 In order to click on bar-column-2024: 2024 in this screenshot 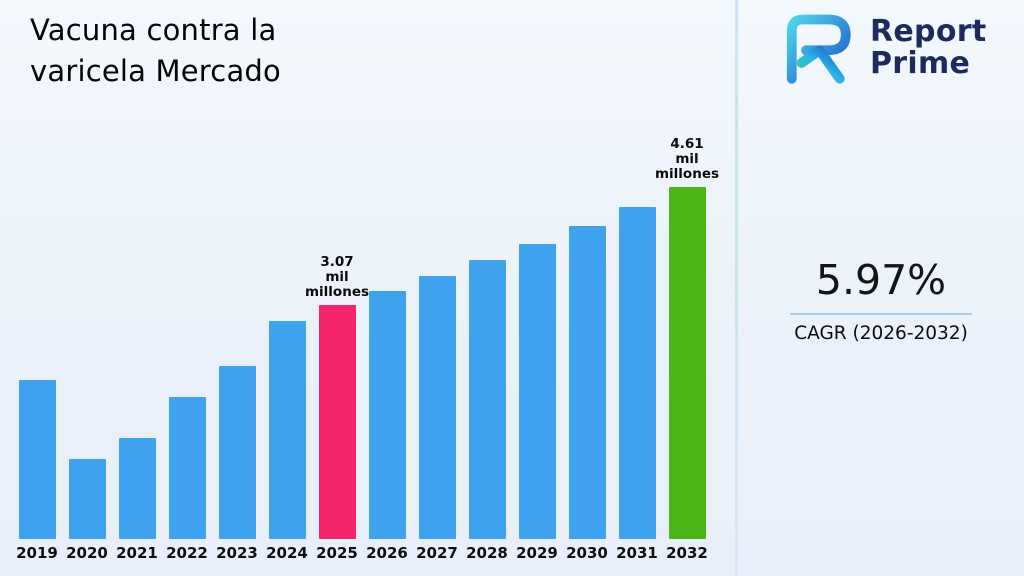, I will do `click(287, 441)`.